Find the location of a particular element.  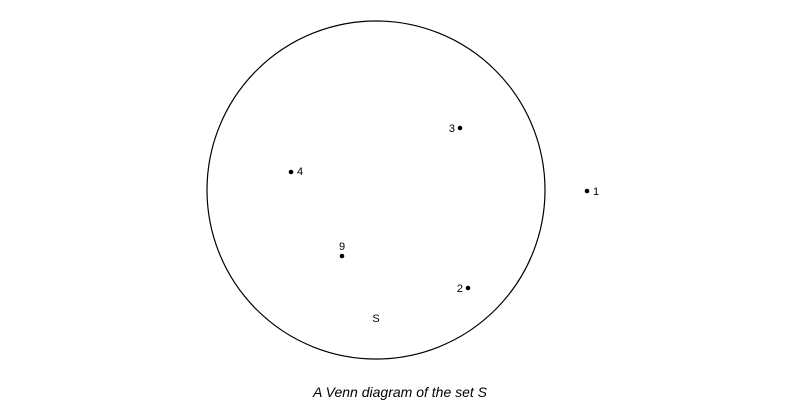

element-2-dot is located at coordinates (468, 288).